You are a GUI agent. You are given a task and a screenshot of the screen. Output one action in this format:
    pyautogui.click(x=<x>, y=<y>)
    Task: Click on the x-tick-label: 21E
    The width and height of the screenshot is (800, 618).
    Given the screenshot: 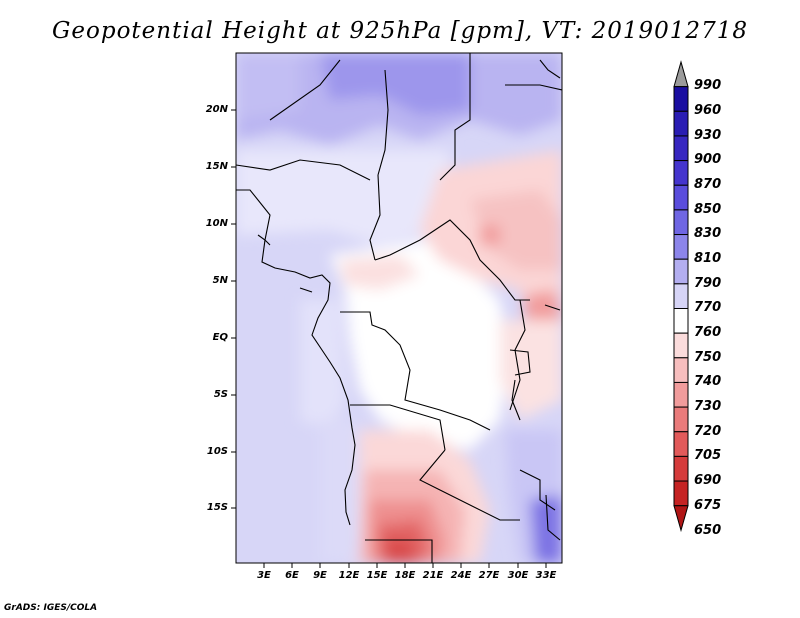 What is the action you would take?
    pyautogui.click(x=433, y=575)
    